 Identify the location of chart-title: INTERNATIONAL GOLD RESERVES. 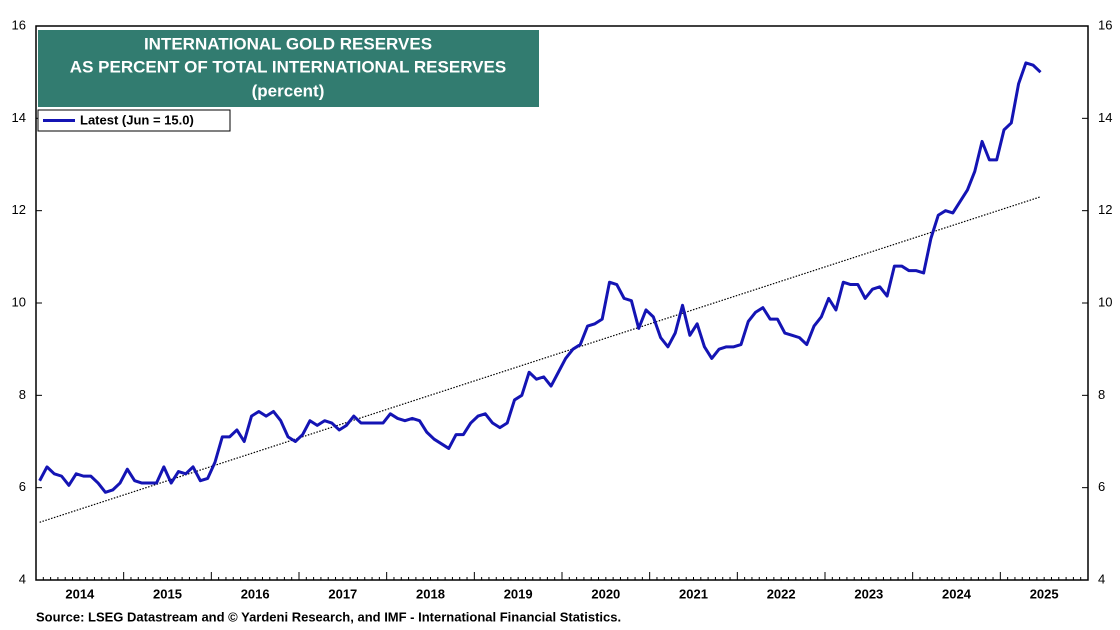
(288, 43).